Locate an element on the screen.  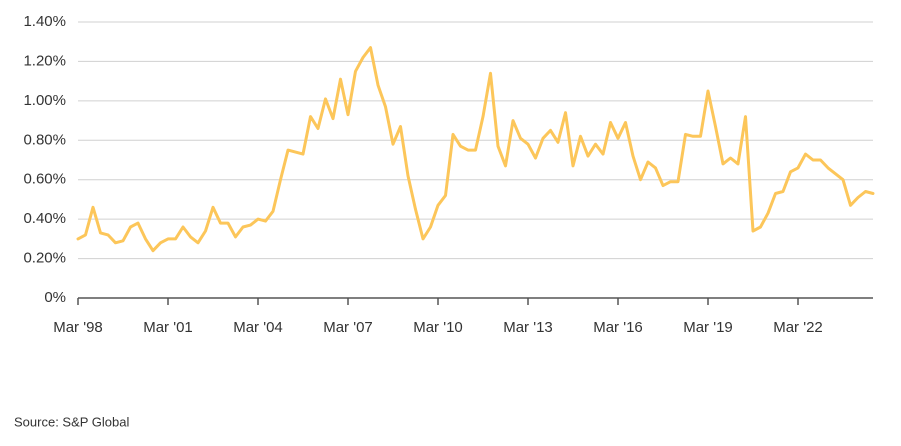
x-tick-label: Mar '98 is located at coordinates (78, 327).